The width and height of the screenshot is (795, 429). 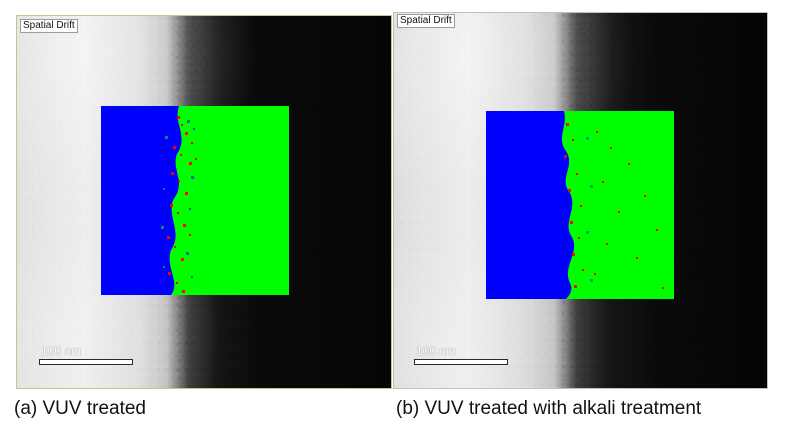 I want to click on caption-b: (b) VUV treated with alkali treatment, so click(x=549, y=408).